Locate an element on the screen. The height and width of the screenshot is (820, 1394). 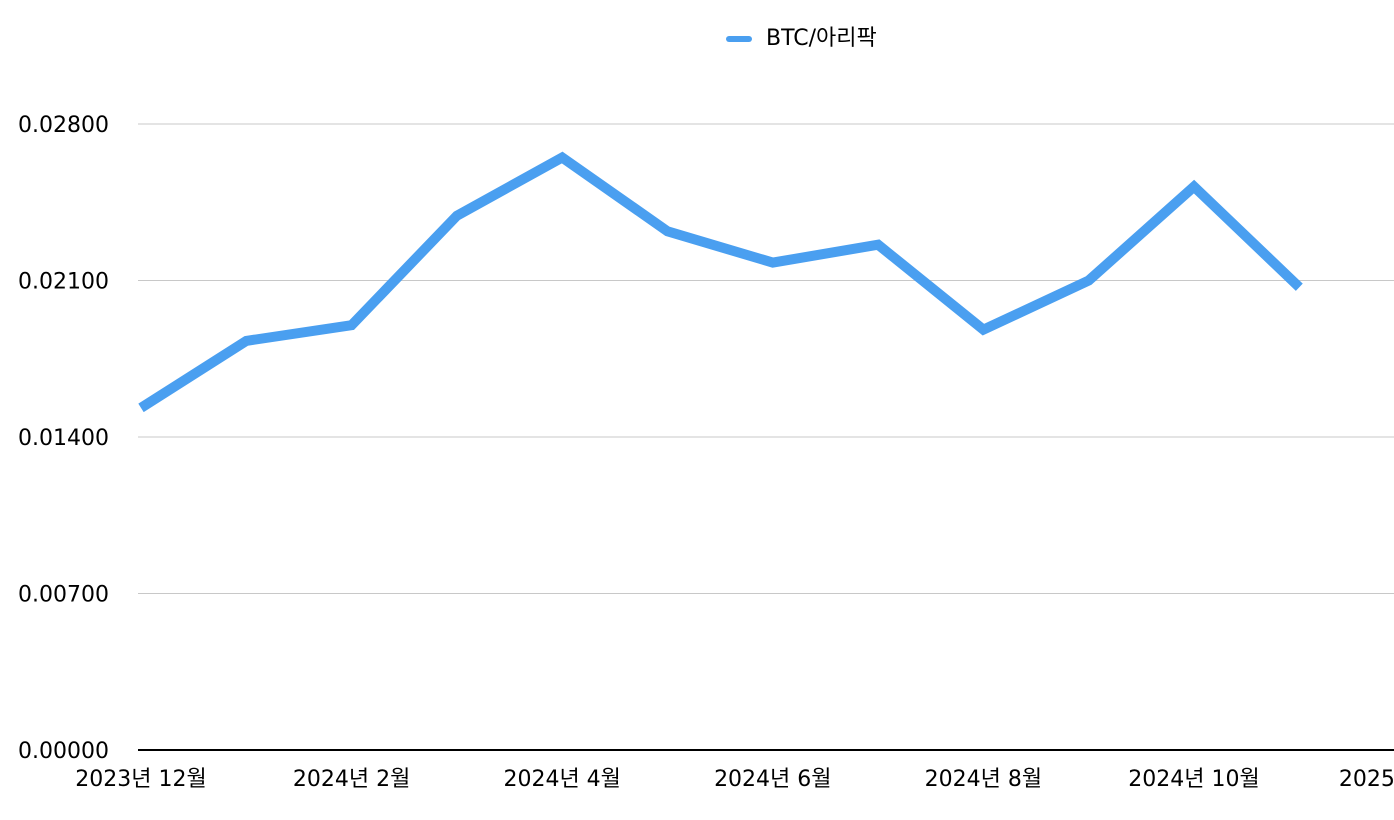
legend: BTC/아리팍 is located at coordinates (801, 39).